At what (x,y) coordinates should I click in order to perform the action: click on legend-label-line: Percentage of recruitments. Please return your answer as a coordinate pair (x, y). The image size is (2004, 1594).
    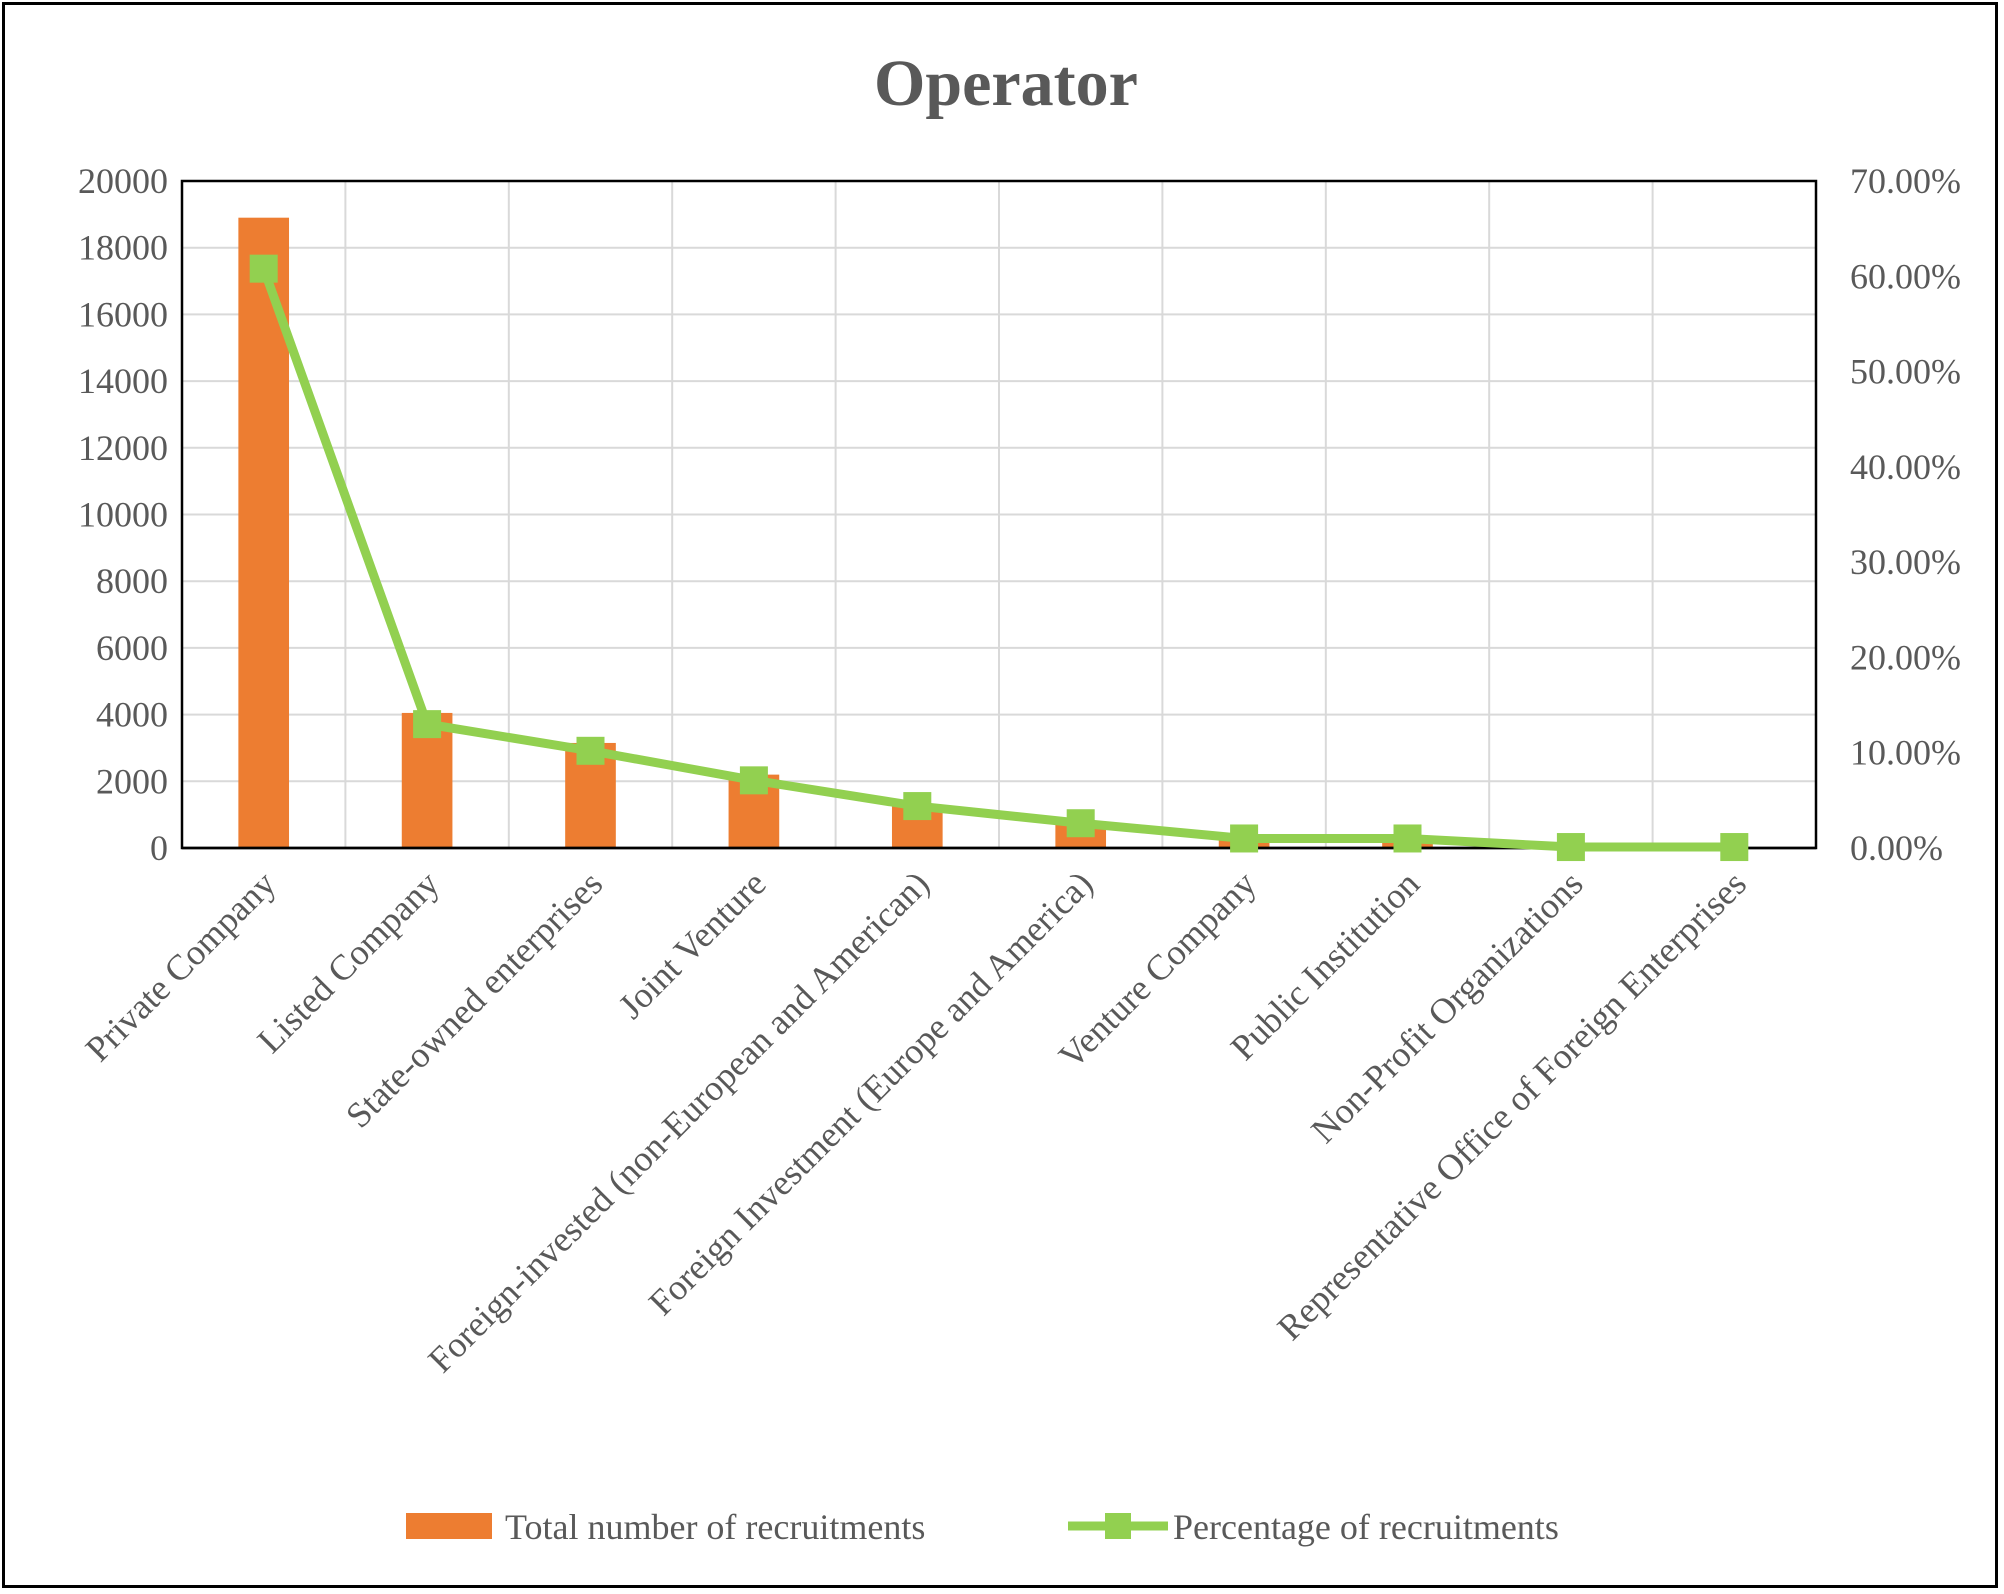
    Looking at the image, I should click on (1366, 1527).